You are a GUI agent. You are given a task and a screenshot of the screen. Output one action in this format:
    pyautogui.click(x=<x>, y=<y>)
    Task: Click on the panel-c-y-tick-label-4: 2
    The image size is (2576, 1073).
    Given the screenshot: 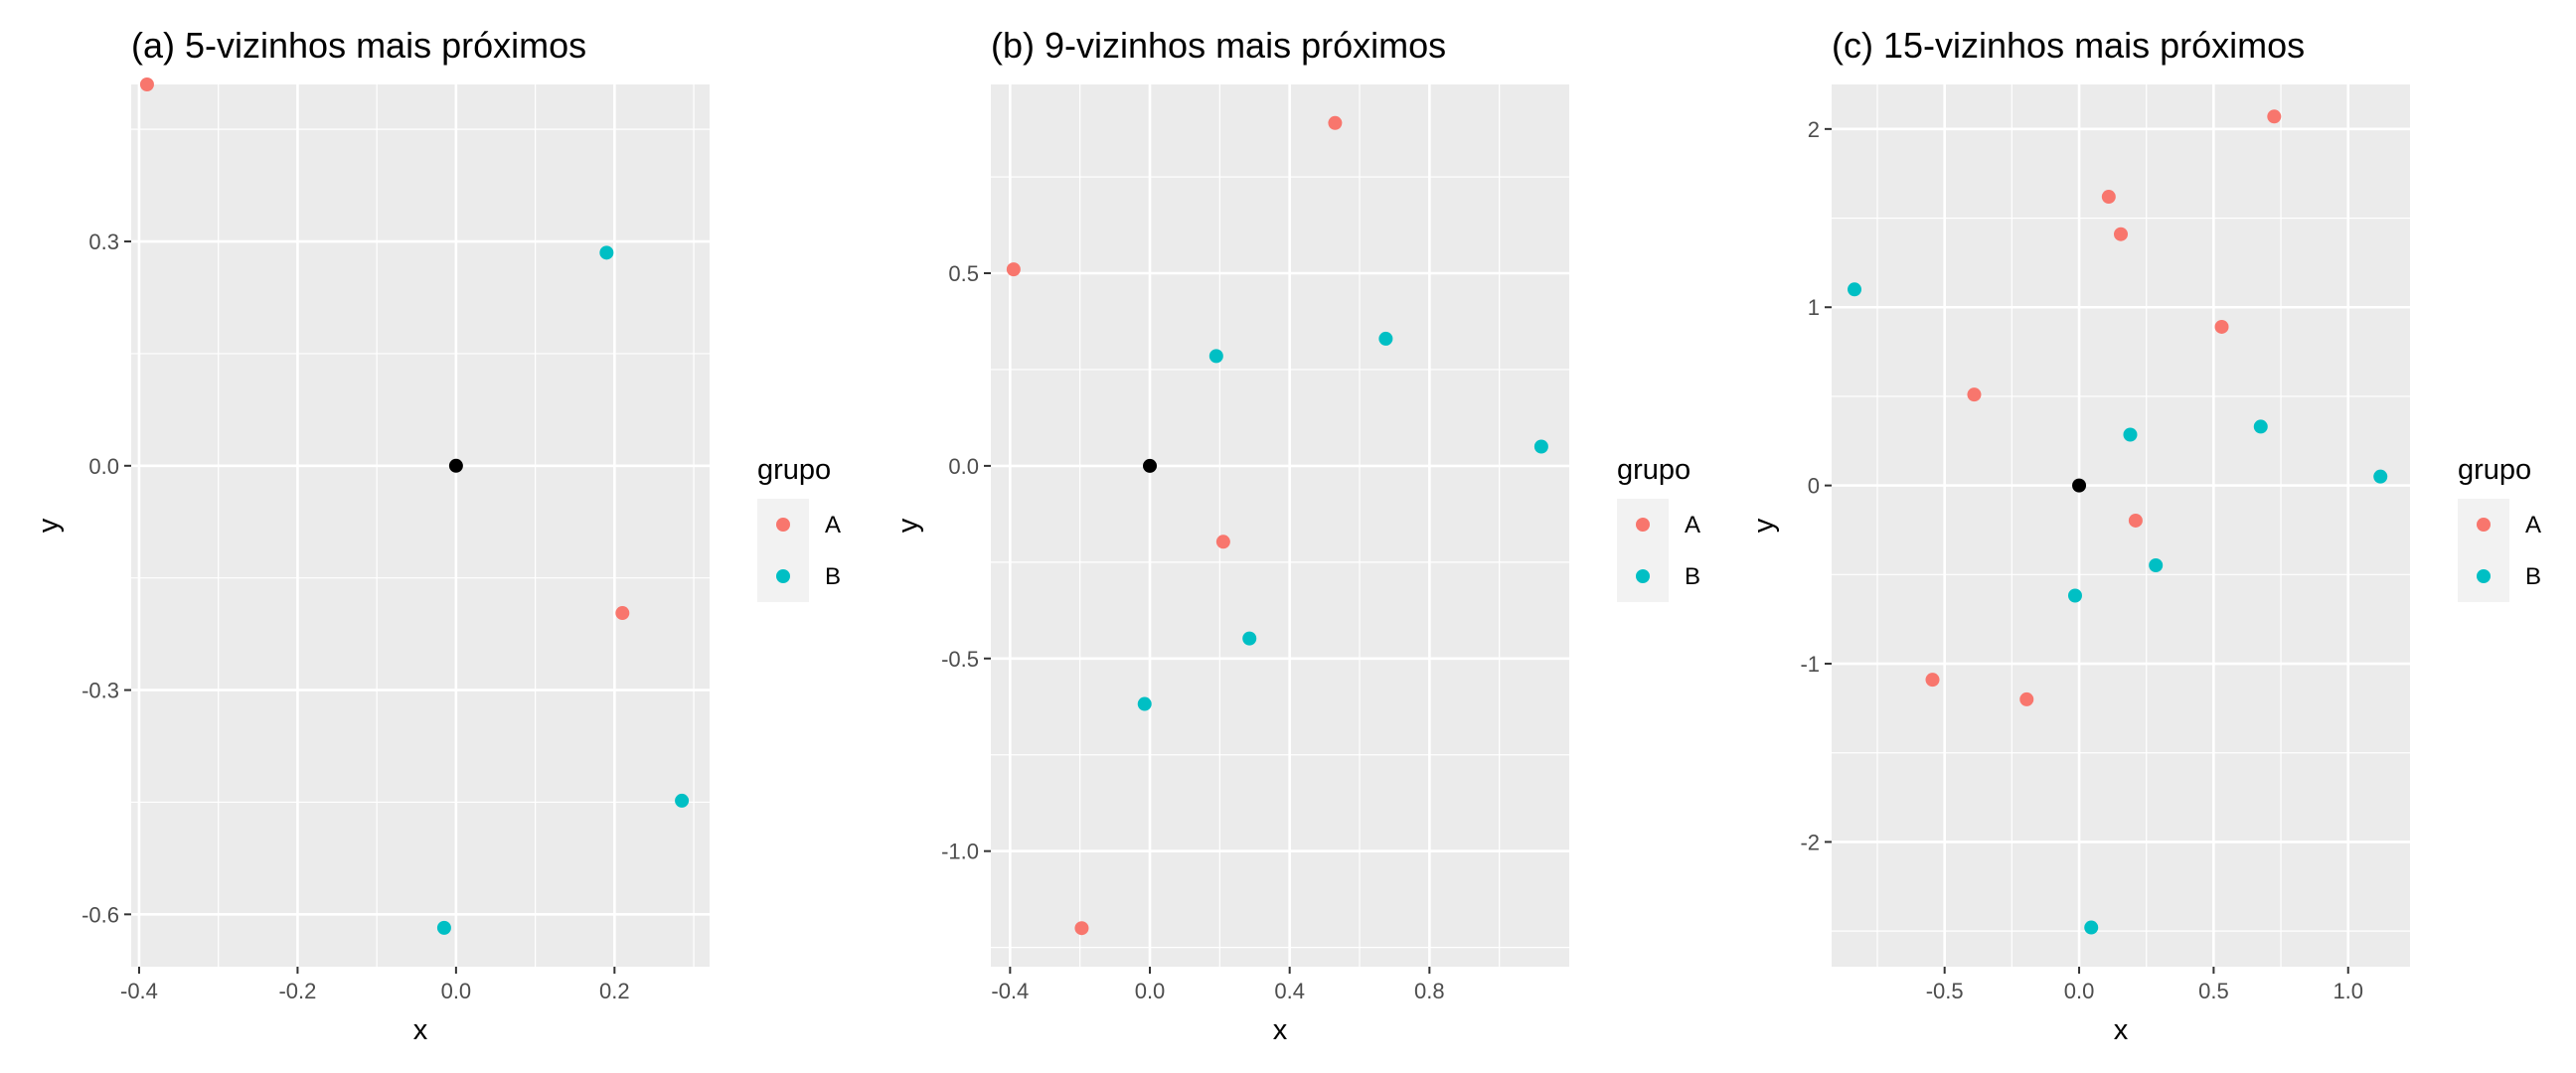 What is the action you would take?
    pyautogui.click(x=1814, y=129)
    